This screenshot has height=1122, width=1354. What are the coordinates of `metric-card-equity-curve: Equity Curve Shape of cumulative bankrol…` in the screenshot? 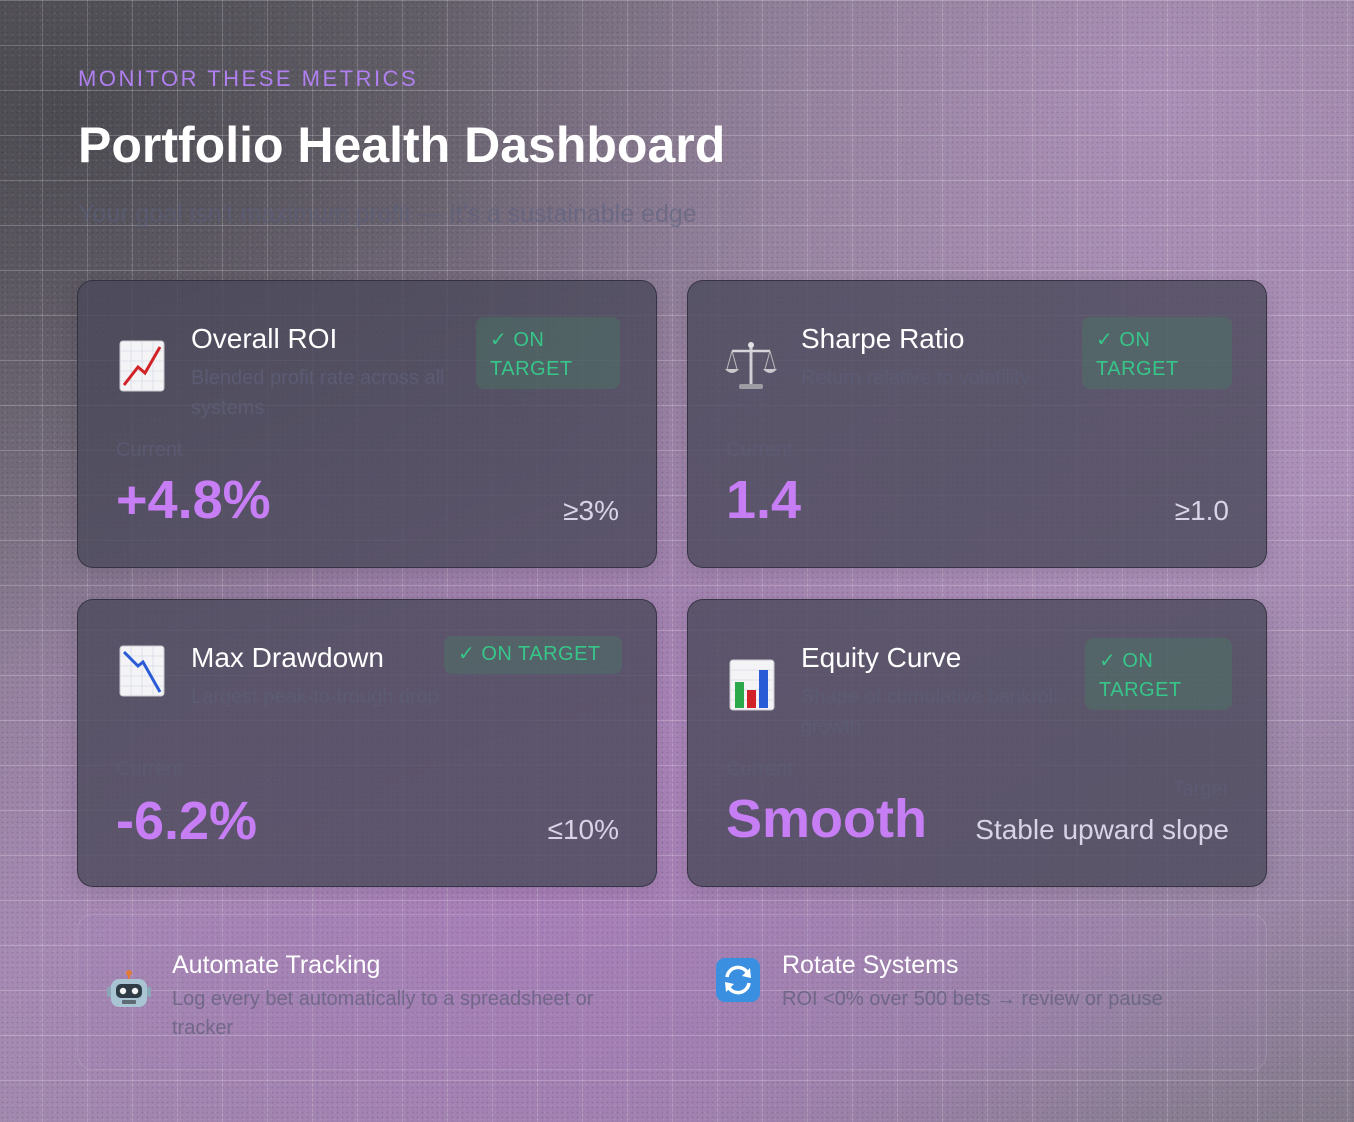 It's located at (977, 743).